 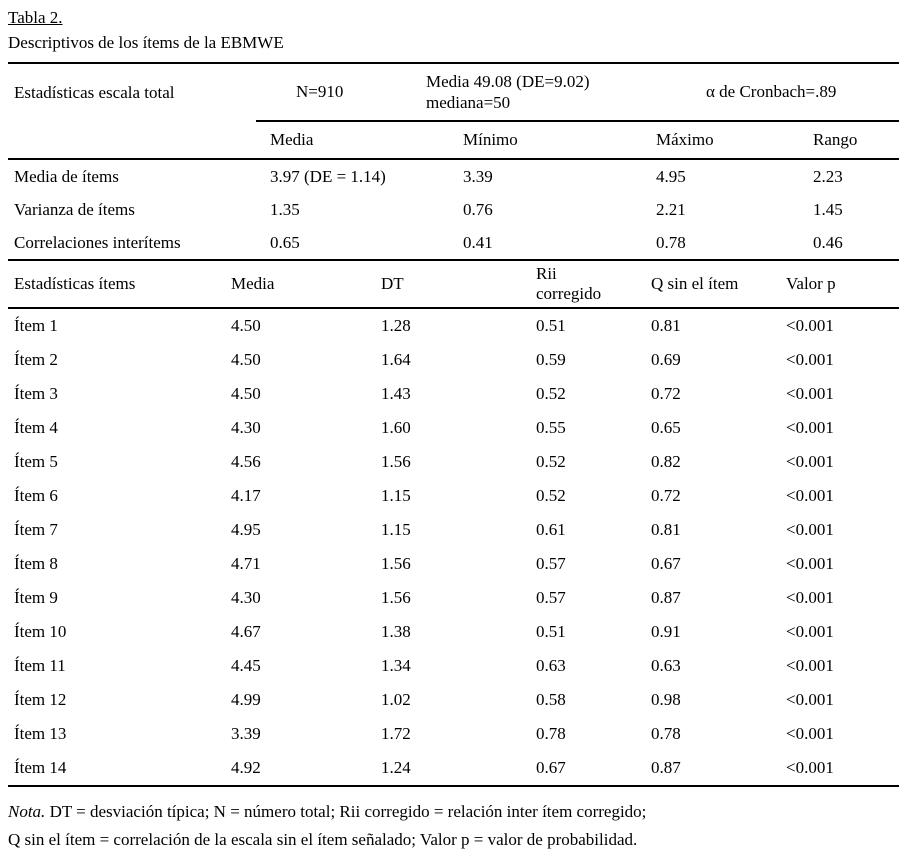 I want to click on item-media: 4.67, so click(x=246, y=632).